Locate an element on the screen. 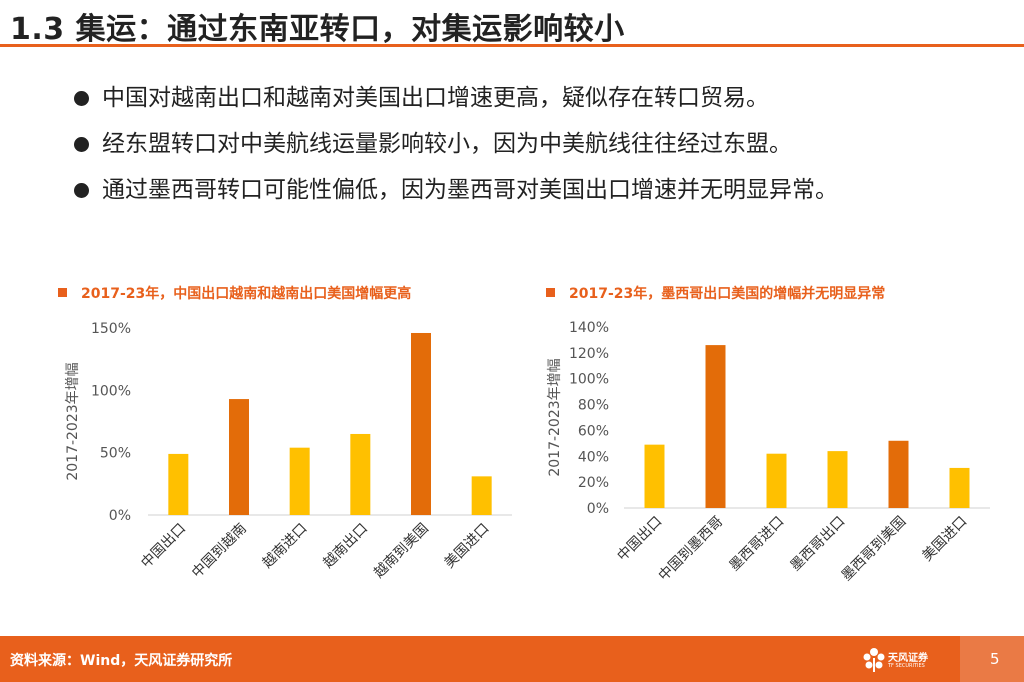  y-tick-label: 80% is located at coordinates (593, 406).